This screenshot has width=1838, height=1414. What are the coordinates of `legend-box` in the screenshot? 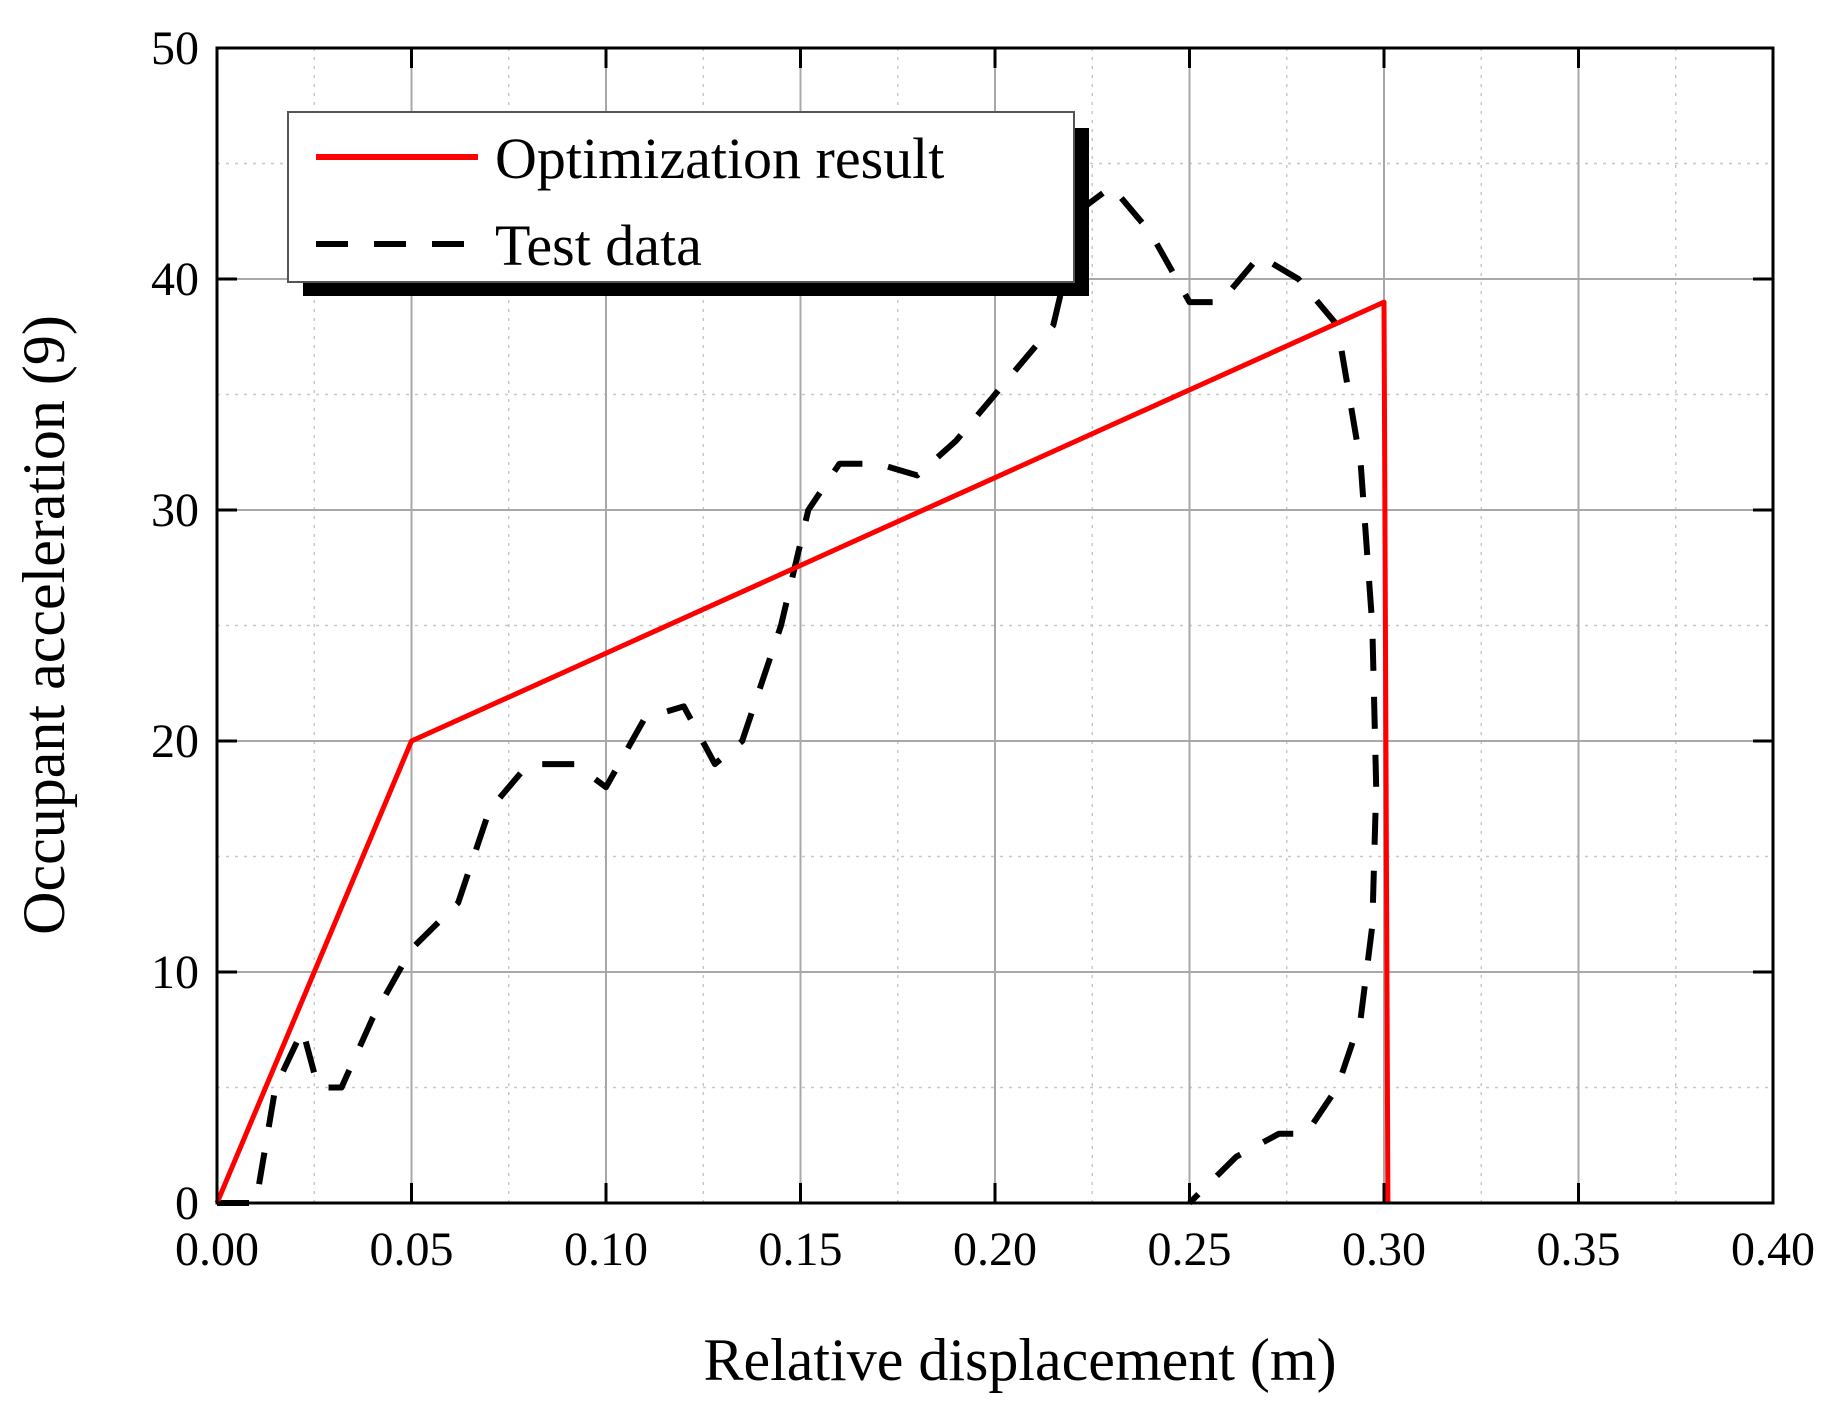 It's located at (681, 197).